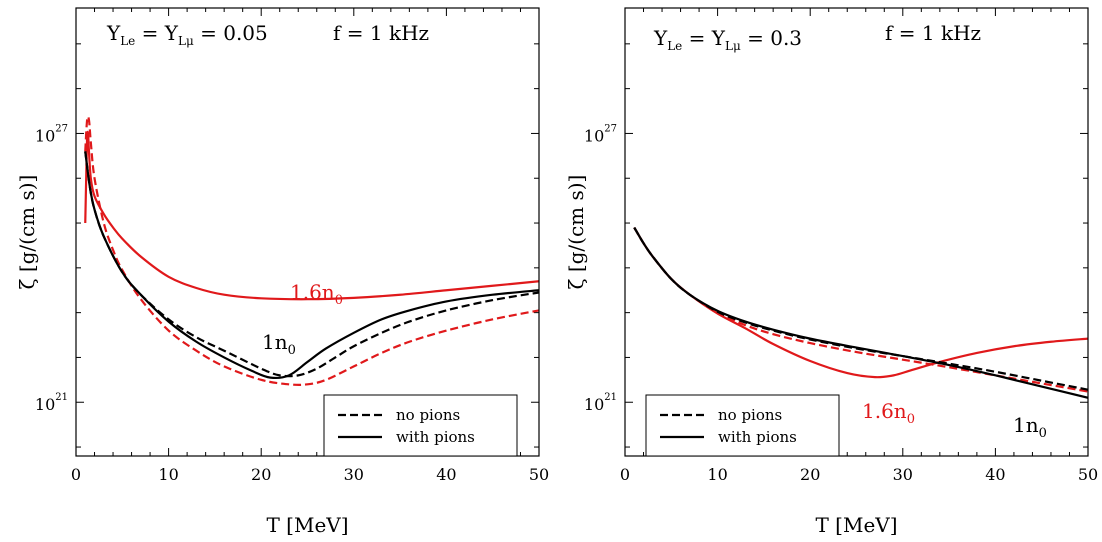 This screenshot has height=542, width=1102. I want to click on series-line-16n0-no-pions, so click(860, 309).